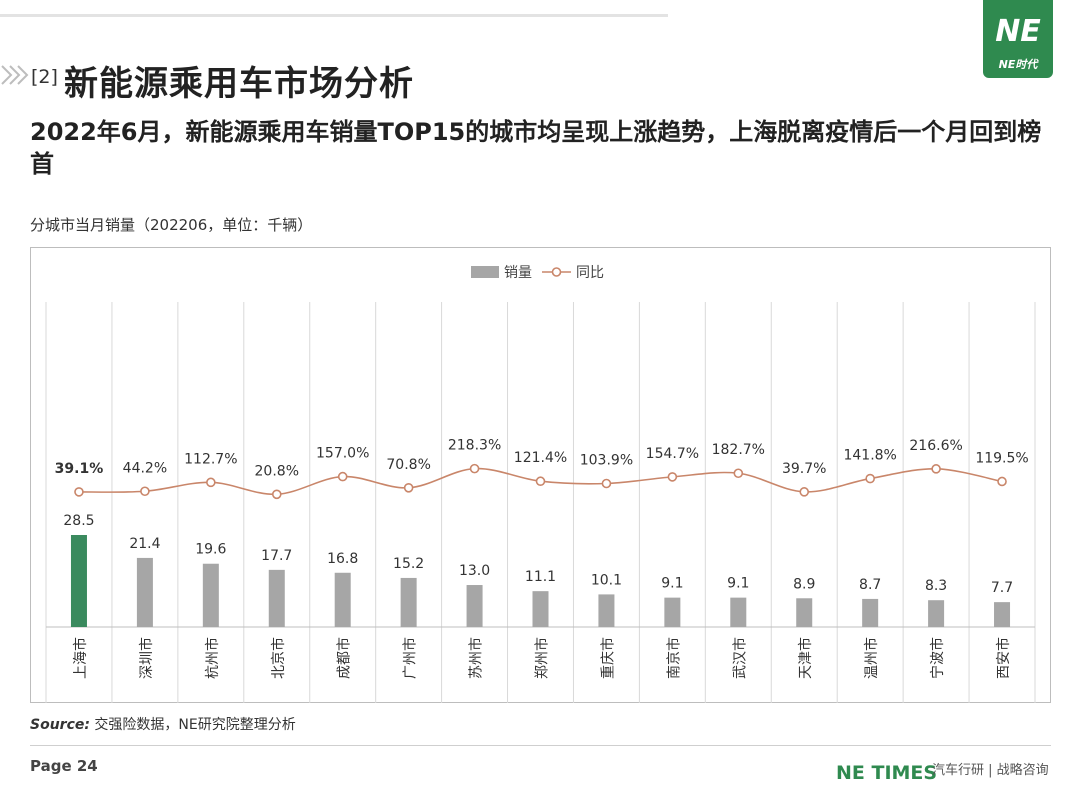 The height and width of the screenshot is (810, 1080). What do you see at coordinates (210, 459) in the screenshot?
I see `yoy-value-label: 112.7%` at bounding box center [210, 459].